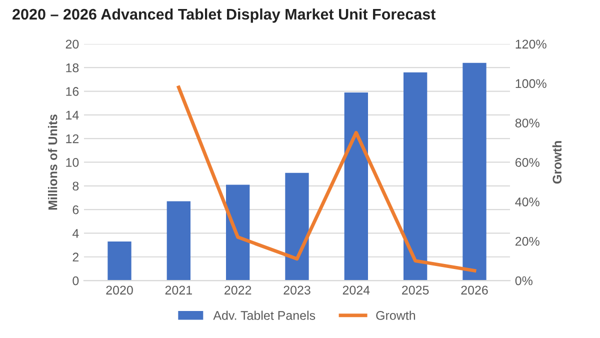 The height and width of the screenshot is (338, 600). Describe the element at coordinates (523, 281) in the screenshot. I see `y2-tick-label: 0%` at that location.